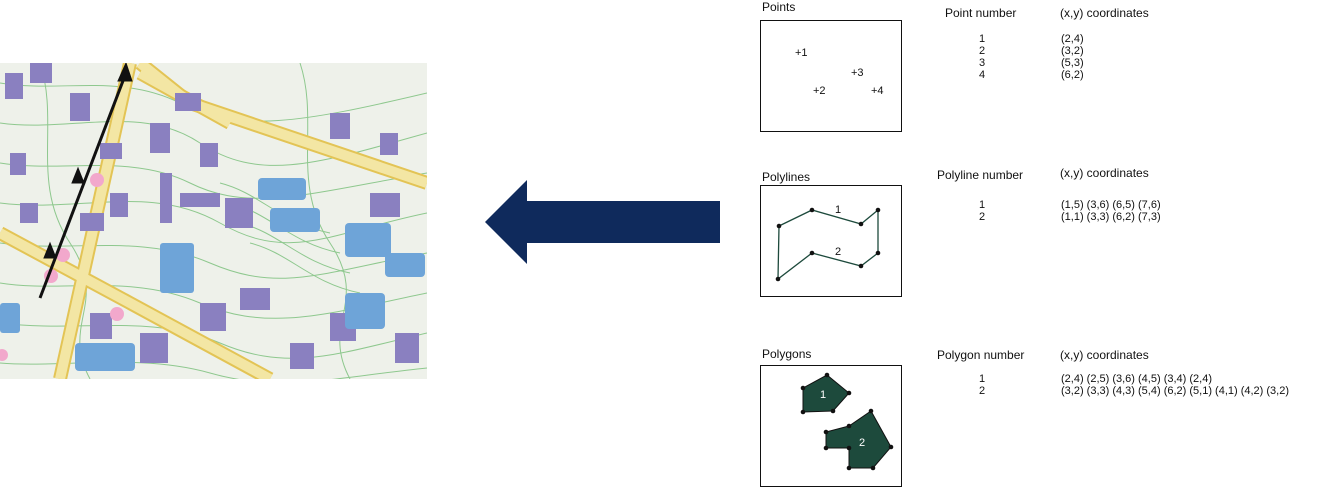 The height and width of the screenshot is (488, 1325). What do you see at coordinates (982, 379) in the screenshot?
I see `polygons-row-number: 1` at bounding box center [982, 379].